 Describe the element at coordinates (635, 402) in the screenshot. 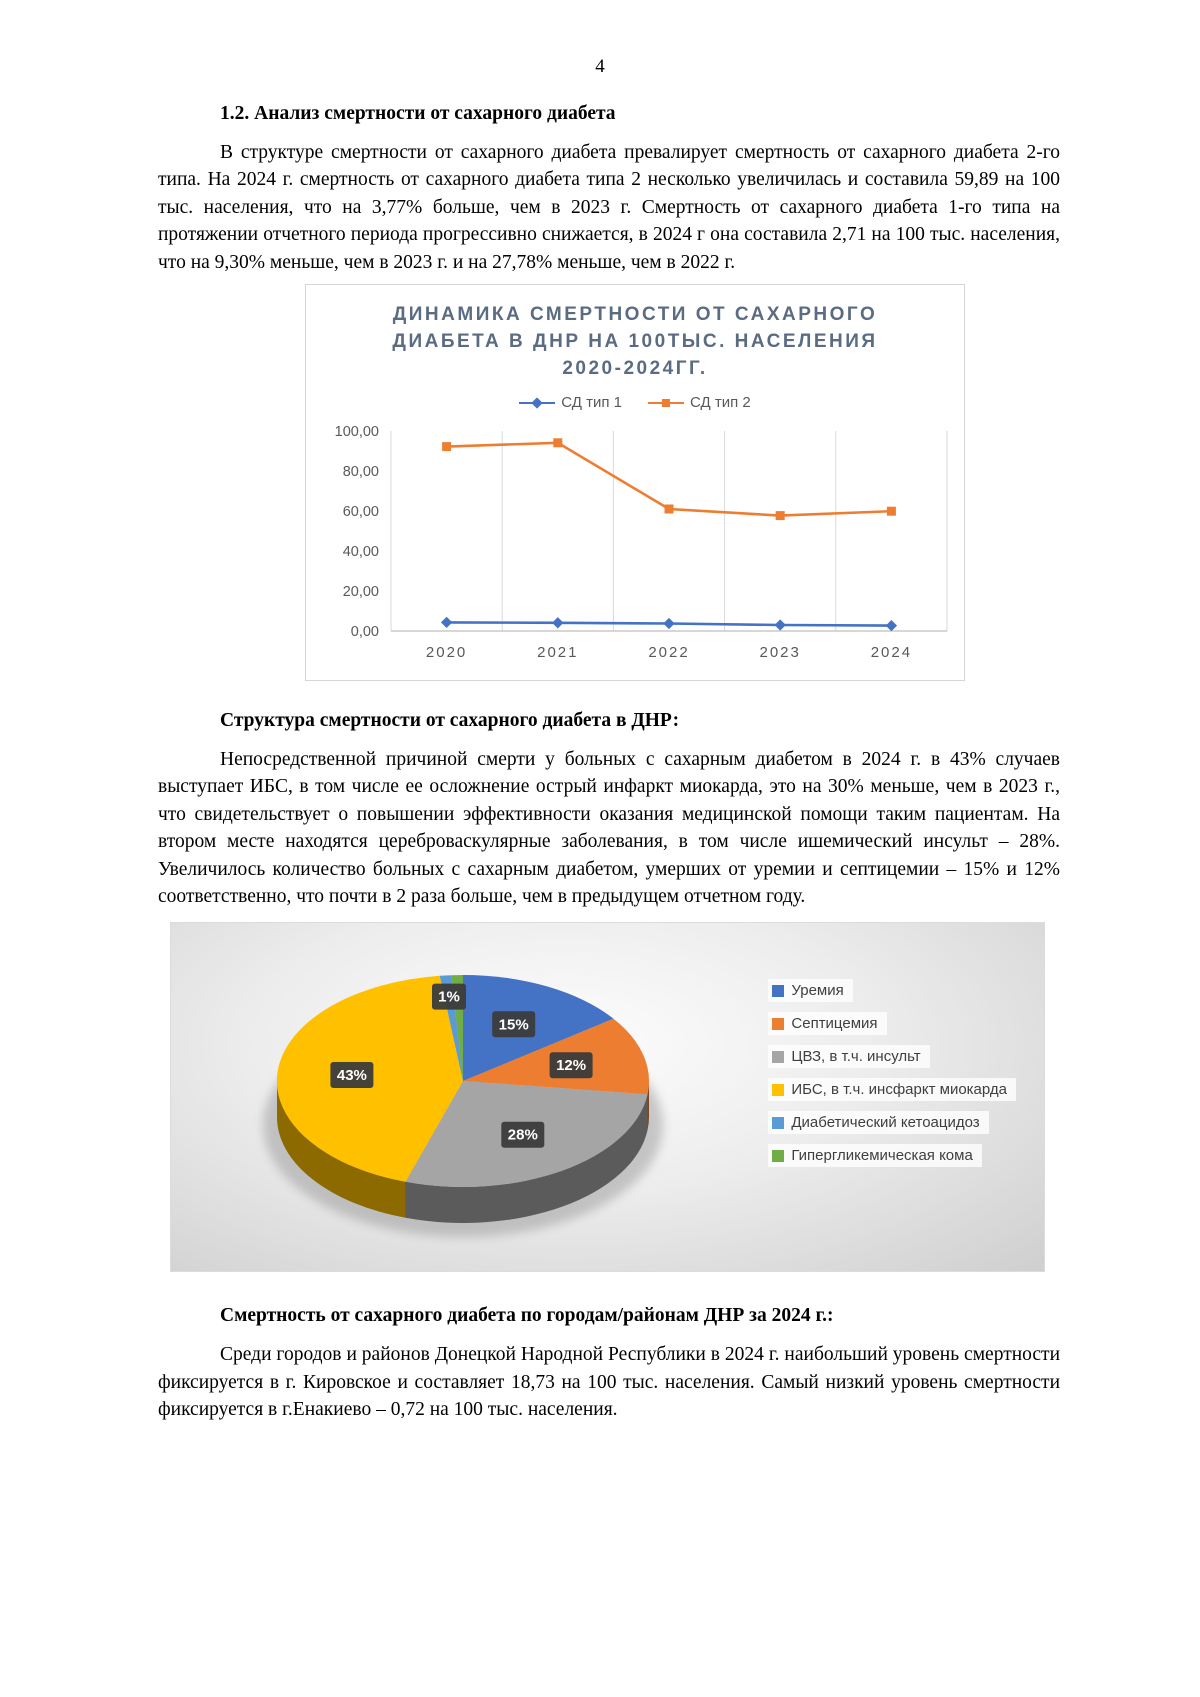

I see `line-chart-legend: СД тип 1 СД тип 2` at that location.